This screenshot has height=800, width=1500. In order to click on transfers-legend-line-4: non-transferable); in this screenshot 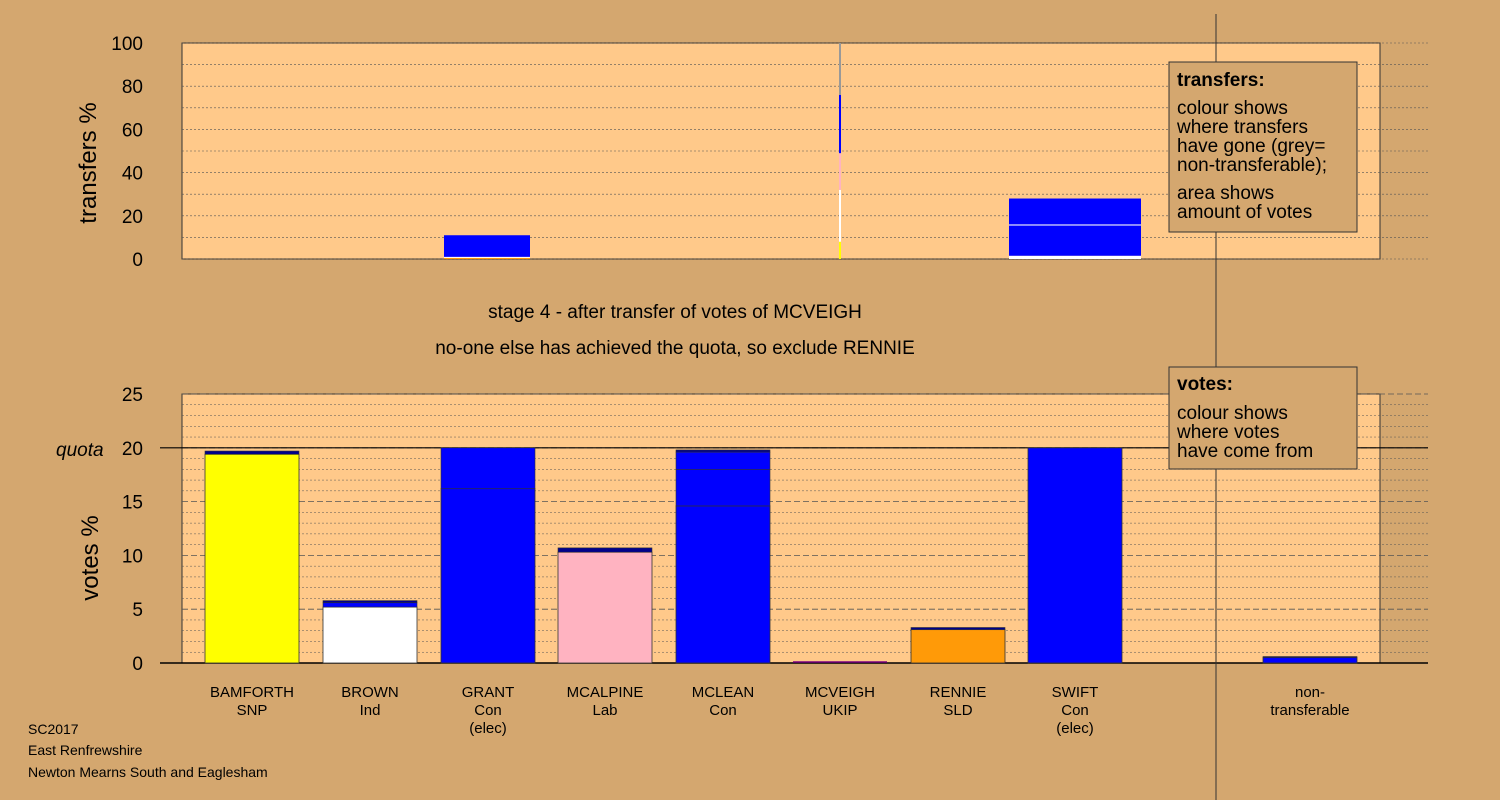, I will do `click(1252, 165)`.